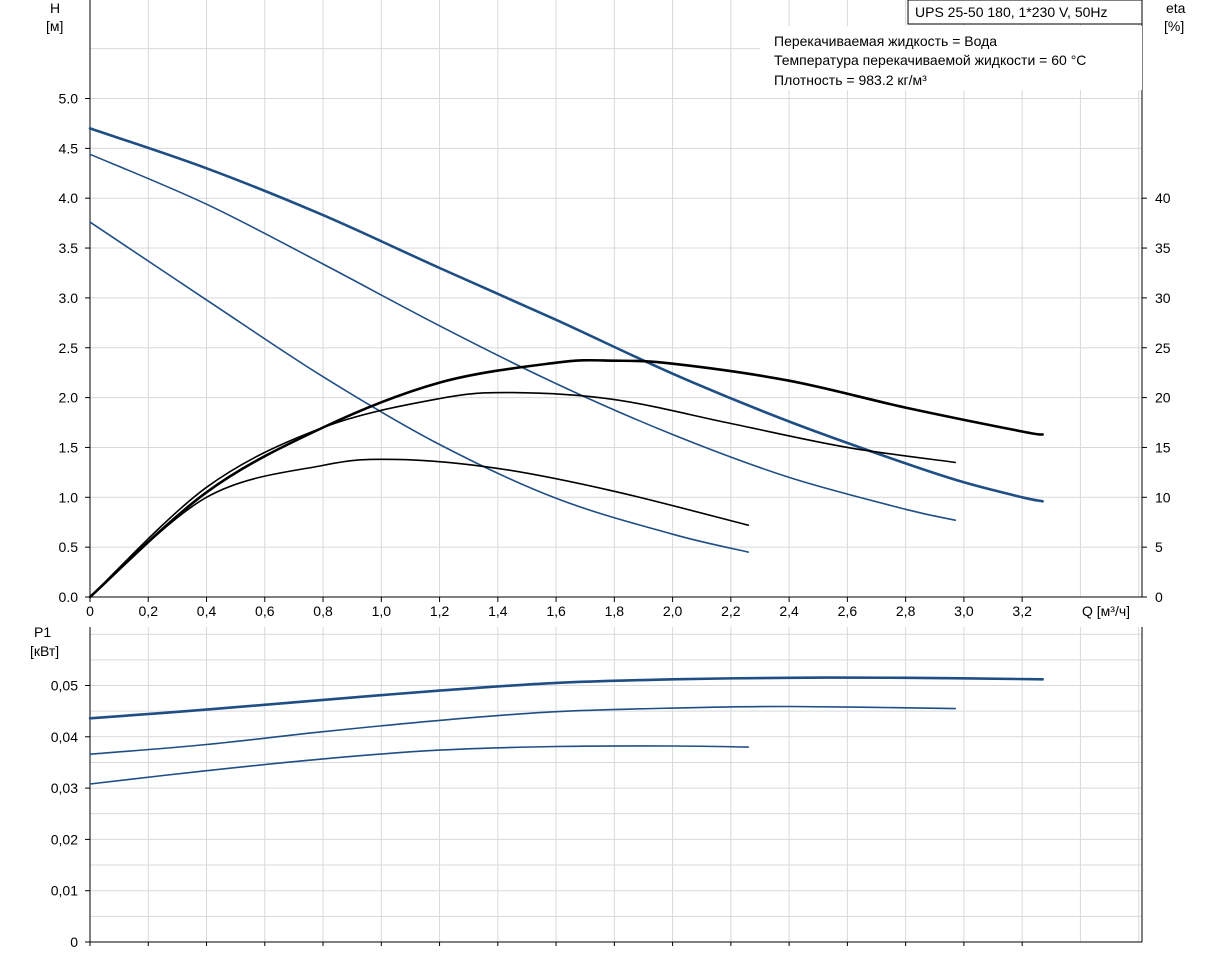  Describe the element at coordinates (44, 651) in the screenshot. I see `power-axis-unit: [кВт]` at that location.